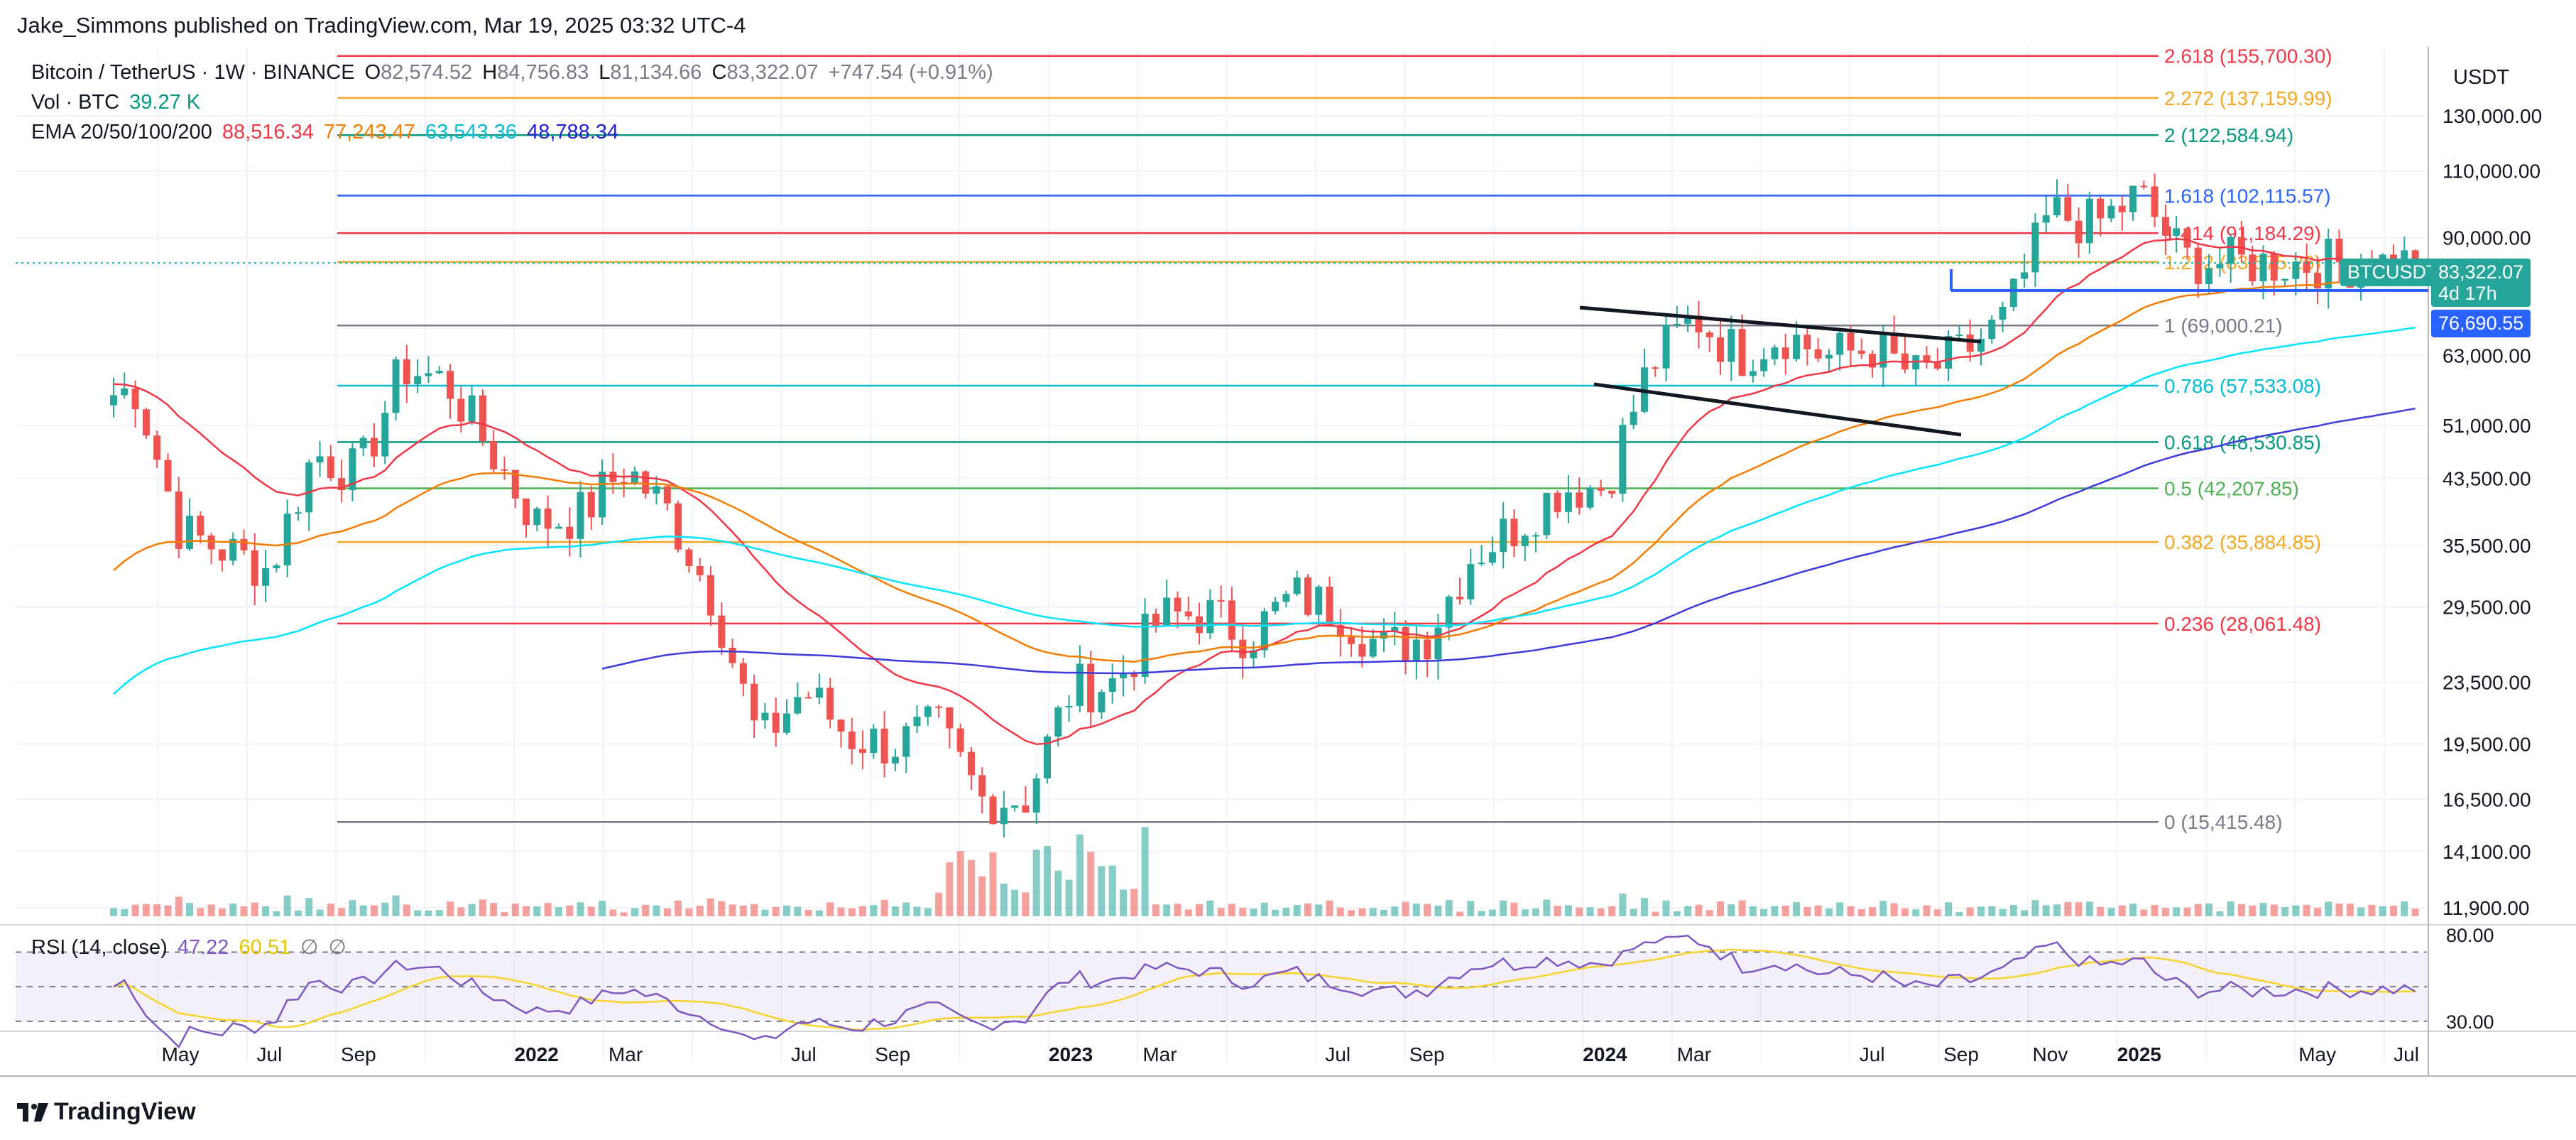  Describe the element at coordinates (2223, 822) in the screenshot. I see `fib-level-label: 0 (15,415.48)` at that location.